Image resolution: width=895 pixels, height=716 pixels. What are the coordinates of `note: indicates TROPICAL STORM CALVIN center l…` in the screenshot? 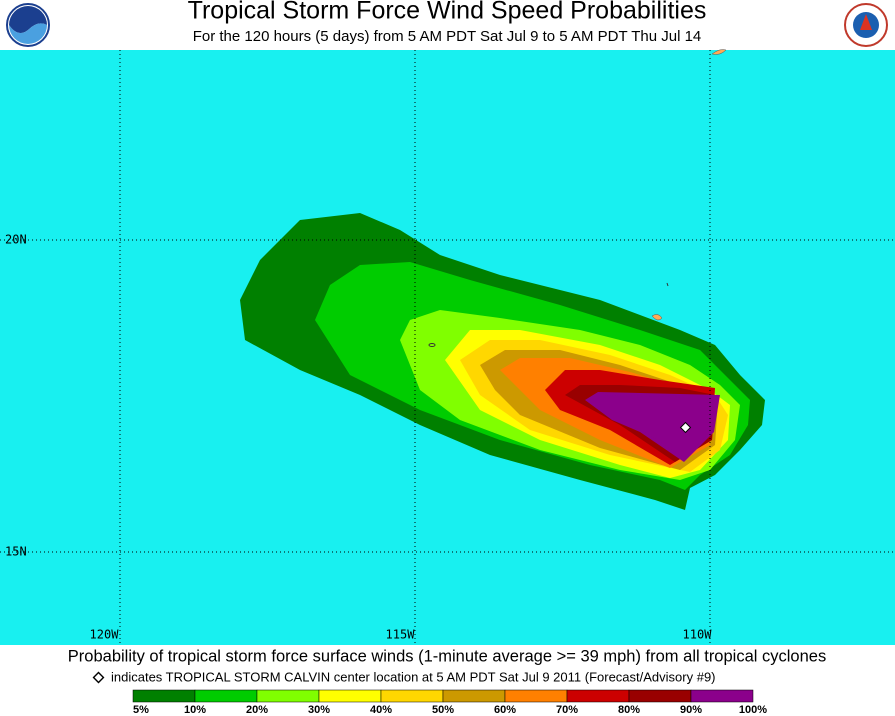 It's located at (413, 676).